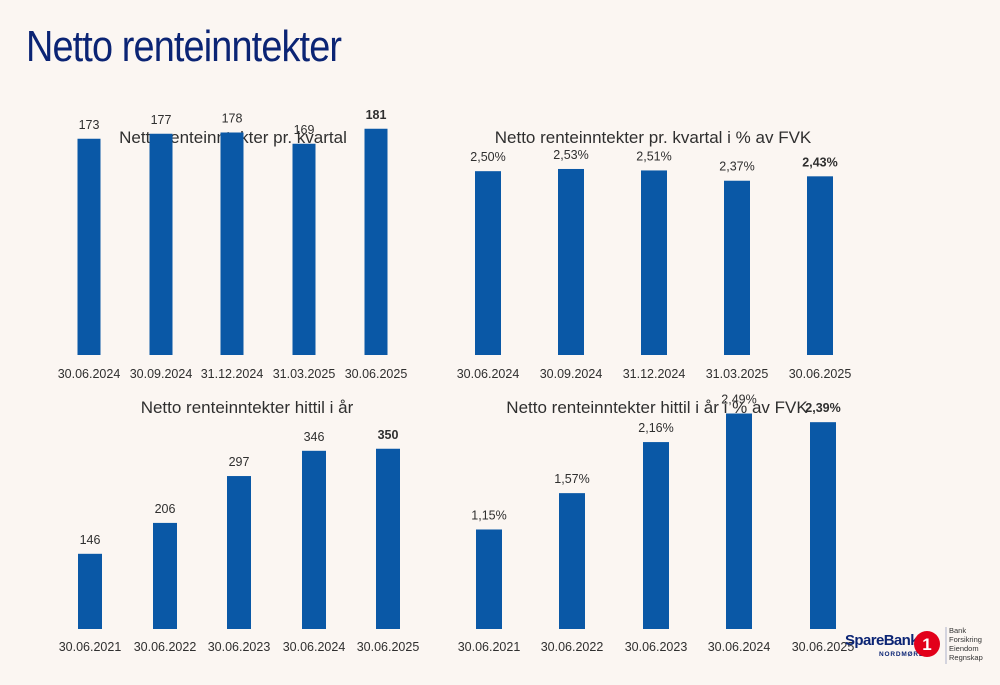 The width and height of the screenshot is (1000, 685). Describe the element at coordinates (314, 437) in the screenshot. I see `chart-3-value-label: 346` at that location.